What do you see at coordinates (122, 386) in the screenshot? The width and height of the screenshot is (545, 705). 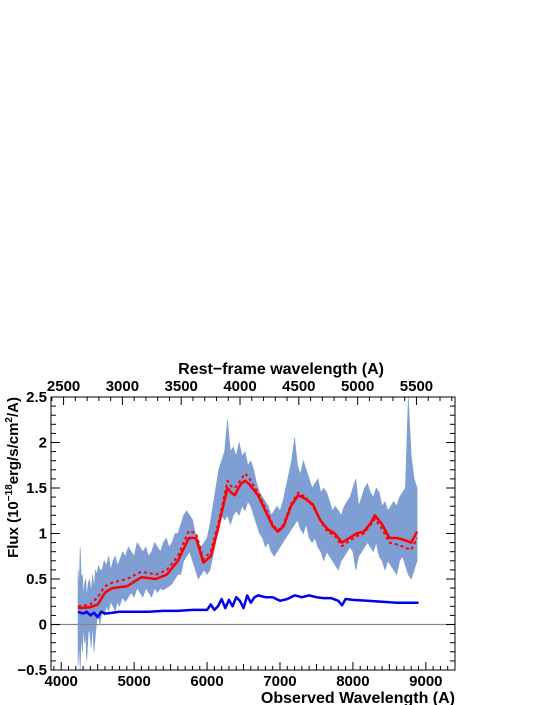 I see `top-tick-label: 3000` at bounding box center [122, 386].